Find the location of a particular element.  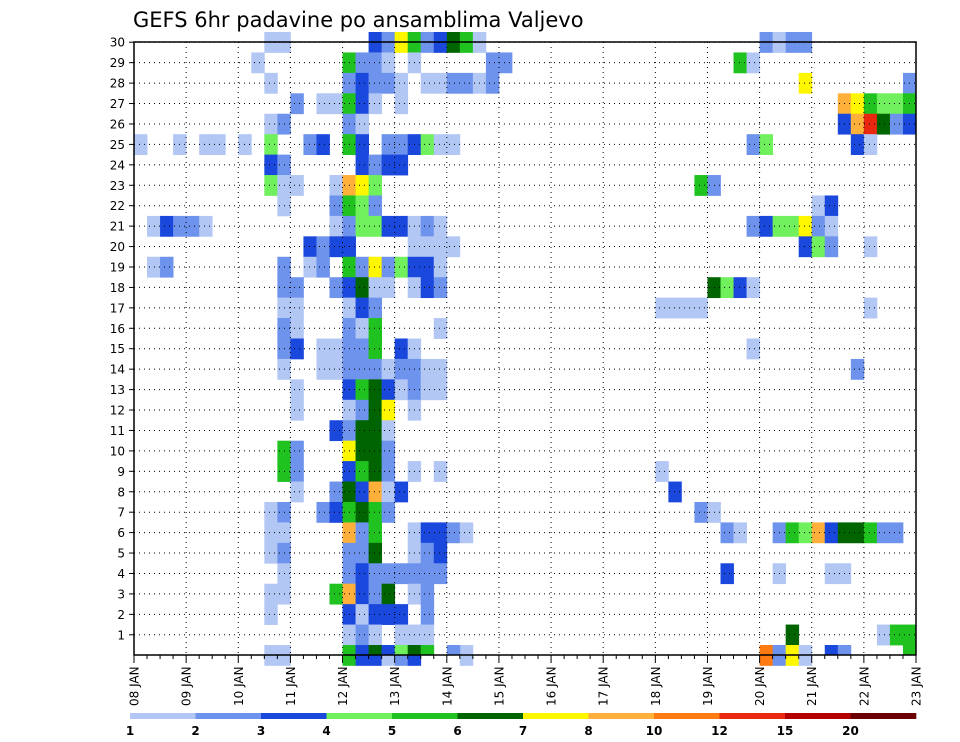

x-tick-label: 18 JAN is located at coordinates (656, 686).